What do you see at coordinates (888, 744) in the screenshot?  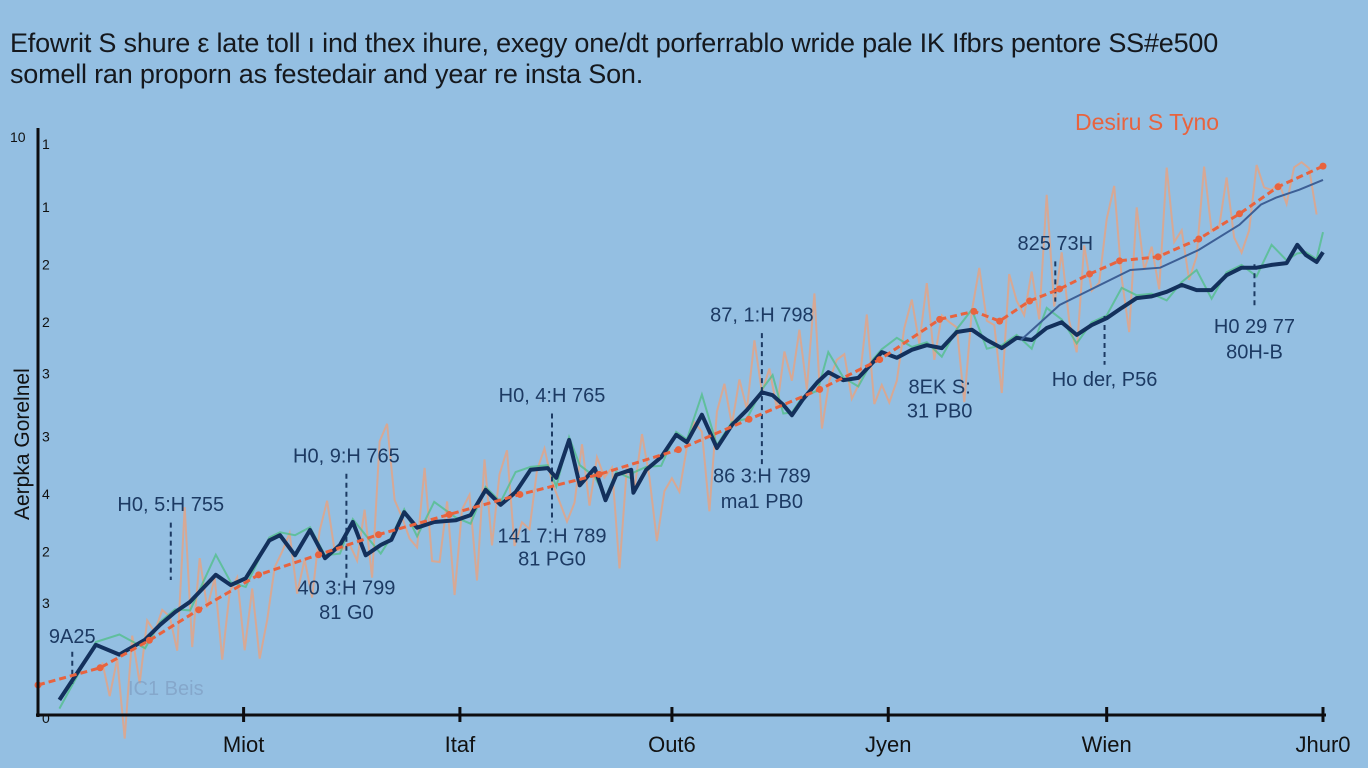 I see `x-tick-label: Jyen` at bounding box center [888, 744].